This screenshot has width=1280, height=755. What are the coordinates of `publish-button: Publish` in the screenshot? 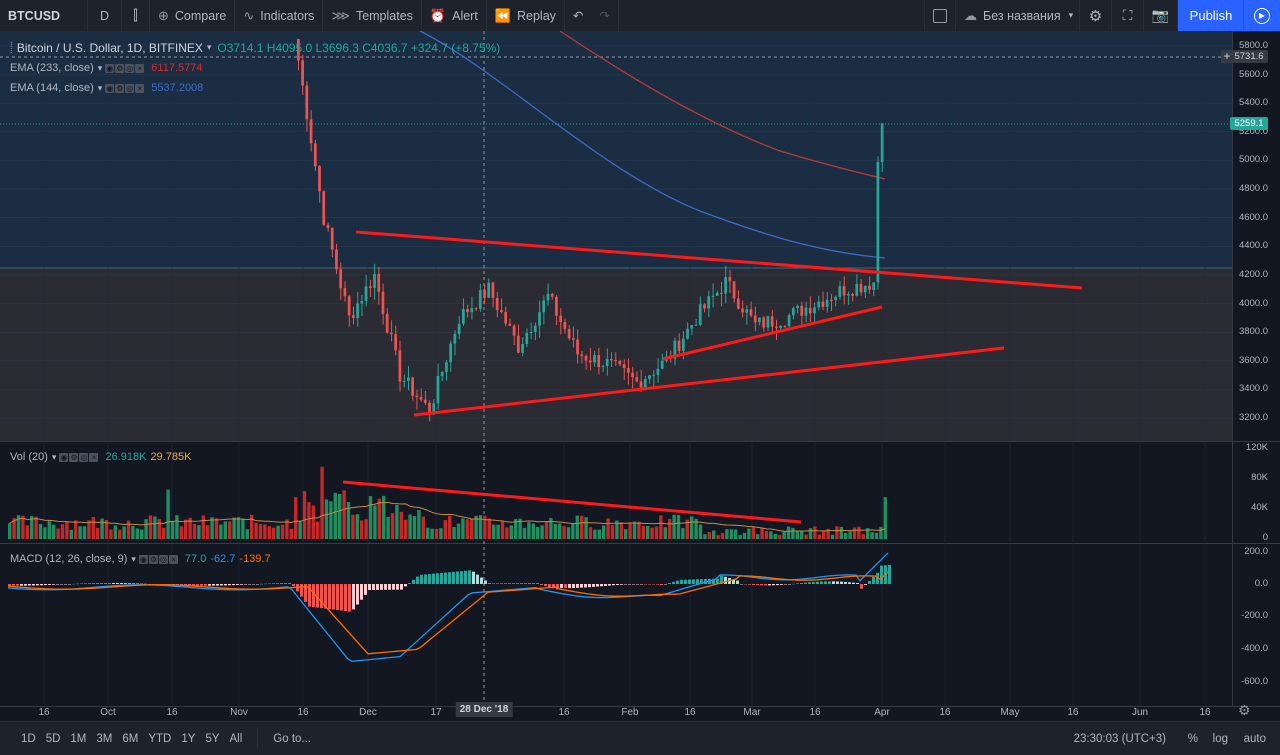 It's located at (1211, 15).